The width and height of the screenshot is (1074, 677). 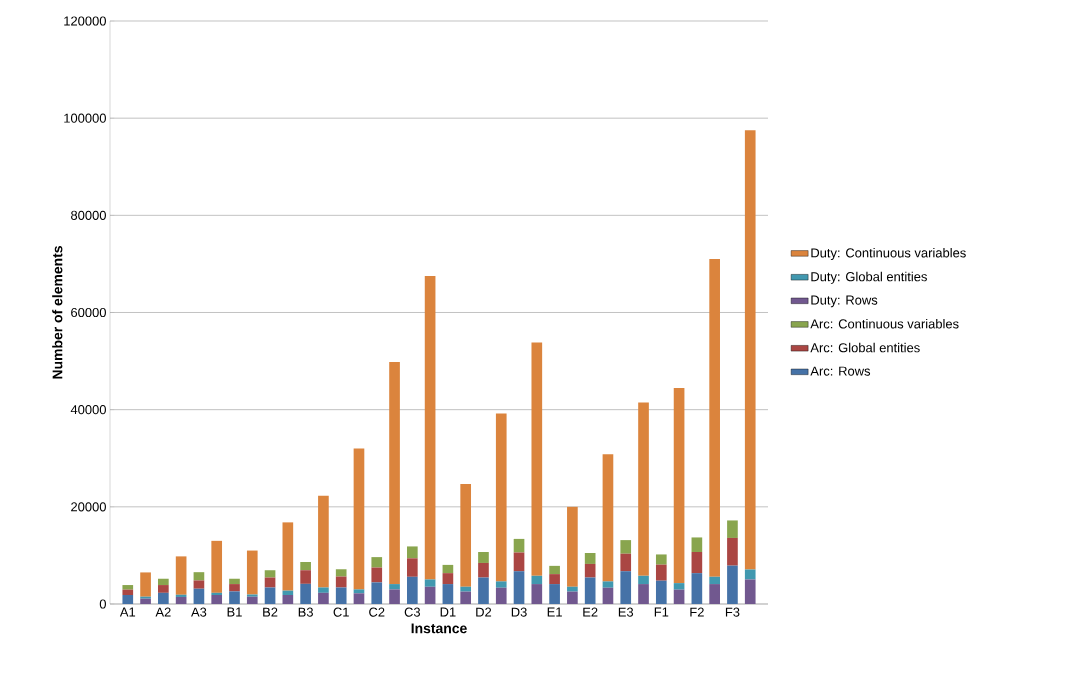 I want to click on x-tick-label: D2, so click(x=484, y=612).